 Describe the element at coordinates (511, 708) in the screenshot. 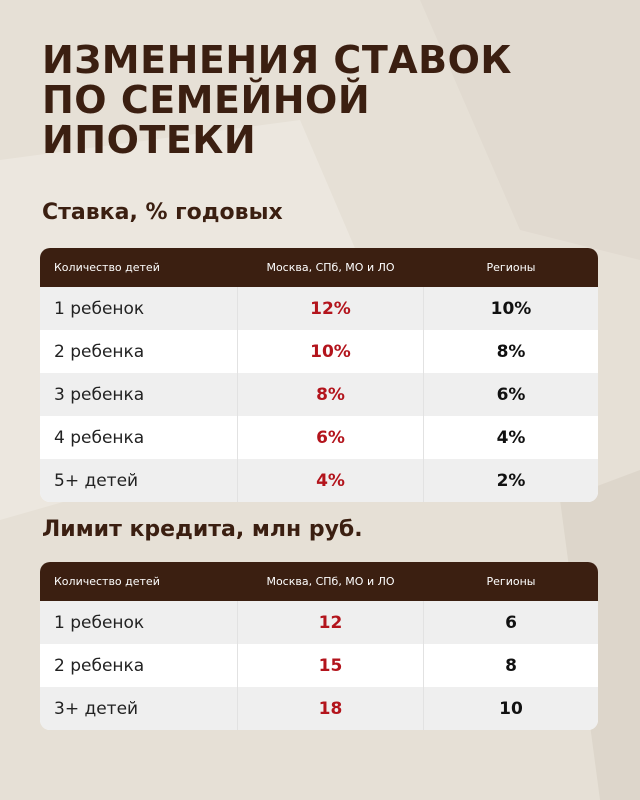

I see `cell: 10` at that location.